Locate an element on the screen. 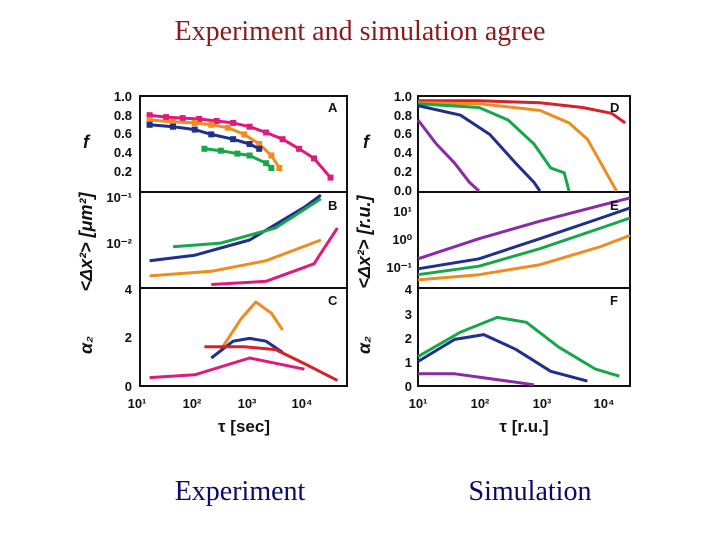 This screenshot has height=540, width=720. tick-msd-left-2: 10⁻² is located at coordinates (119, 243).